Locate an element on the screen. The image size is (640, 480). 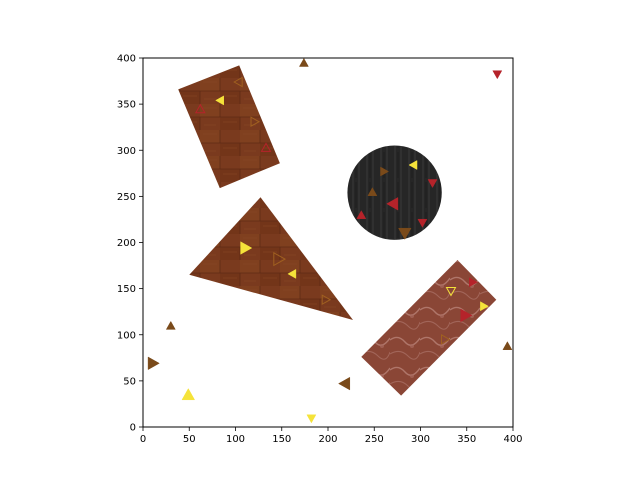
y-tick-label: 200 is located at coordinates (126, 243).